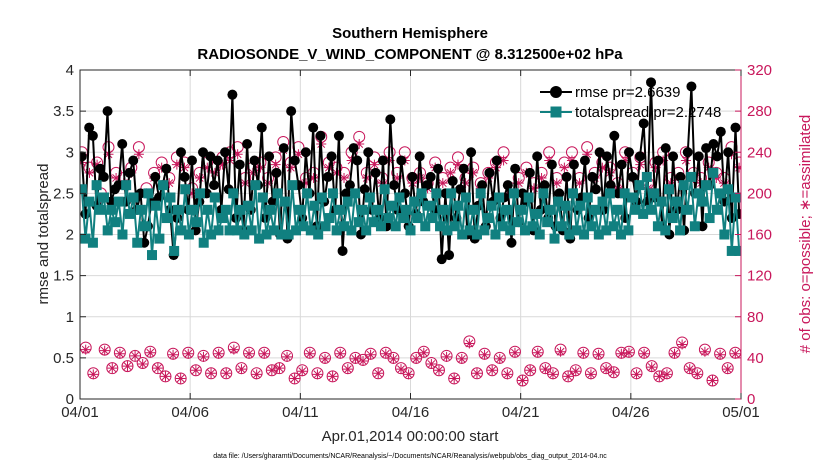 The width and height of the screenshot is (830, 470). What do you see at coordinates (759, 276) in the screenshot?
I see `y2-tick-label: 120` at bounding box center [759, 276].